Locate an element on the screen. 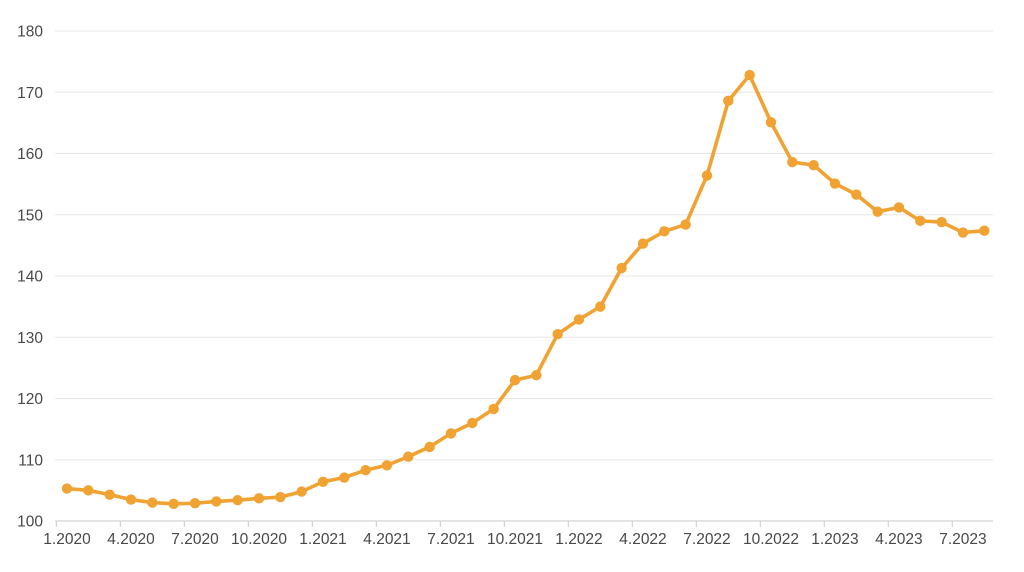 The height and width of the screenshot is (572, 1024). y-axis-tick-label: 130 is located at coordinates (30, 338).